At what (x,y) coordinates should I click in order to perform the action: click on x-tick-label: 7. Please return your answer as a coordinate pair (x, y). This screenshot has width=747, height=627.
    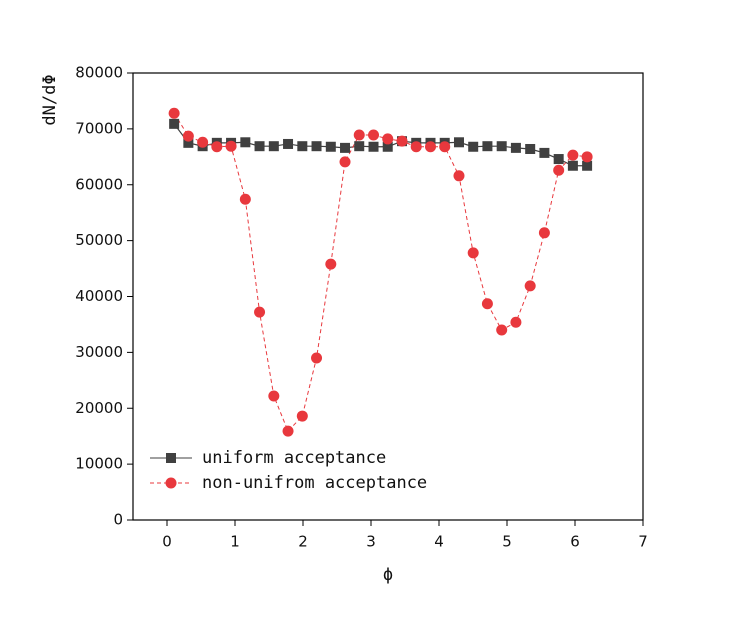
    Looking at the image, I should click on (643, 542).